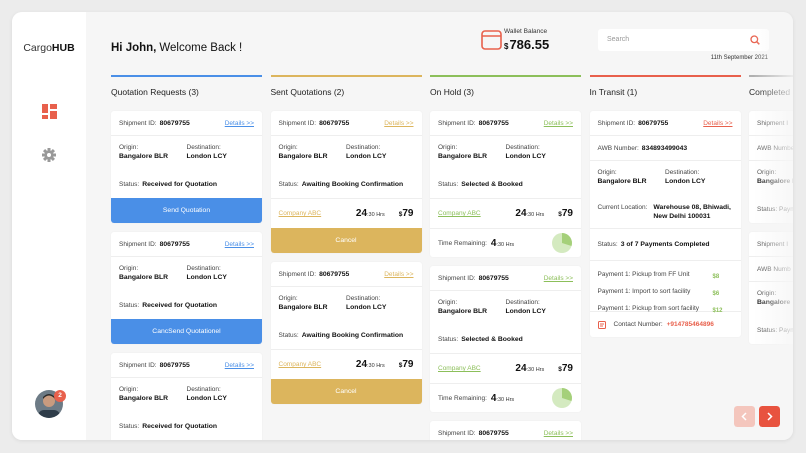  What do you see at coordinates (683, 40) in the screenshot?
I see `search-box: Search` at bounding box center [683, 40].